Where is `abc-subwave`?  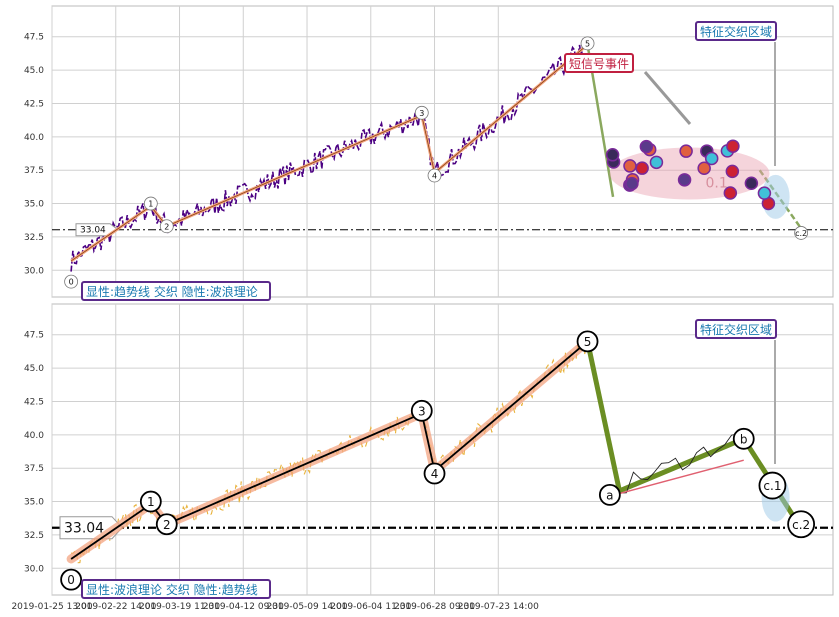 abc-subwave is located at coordinates (679, 463).